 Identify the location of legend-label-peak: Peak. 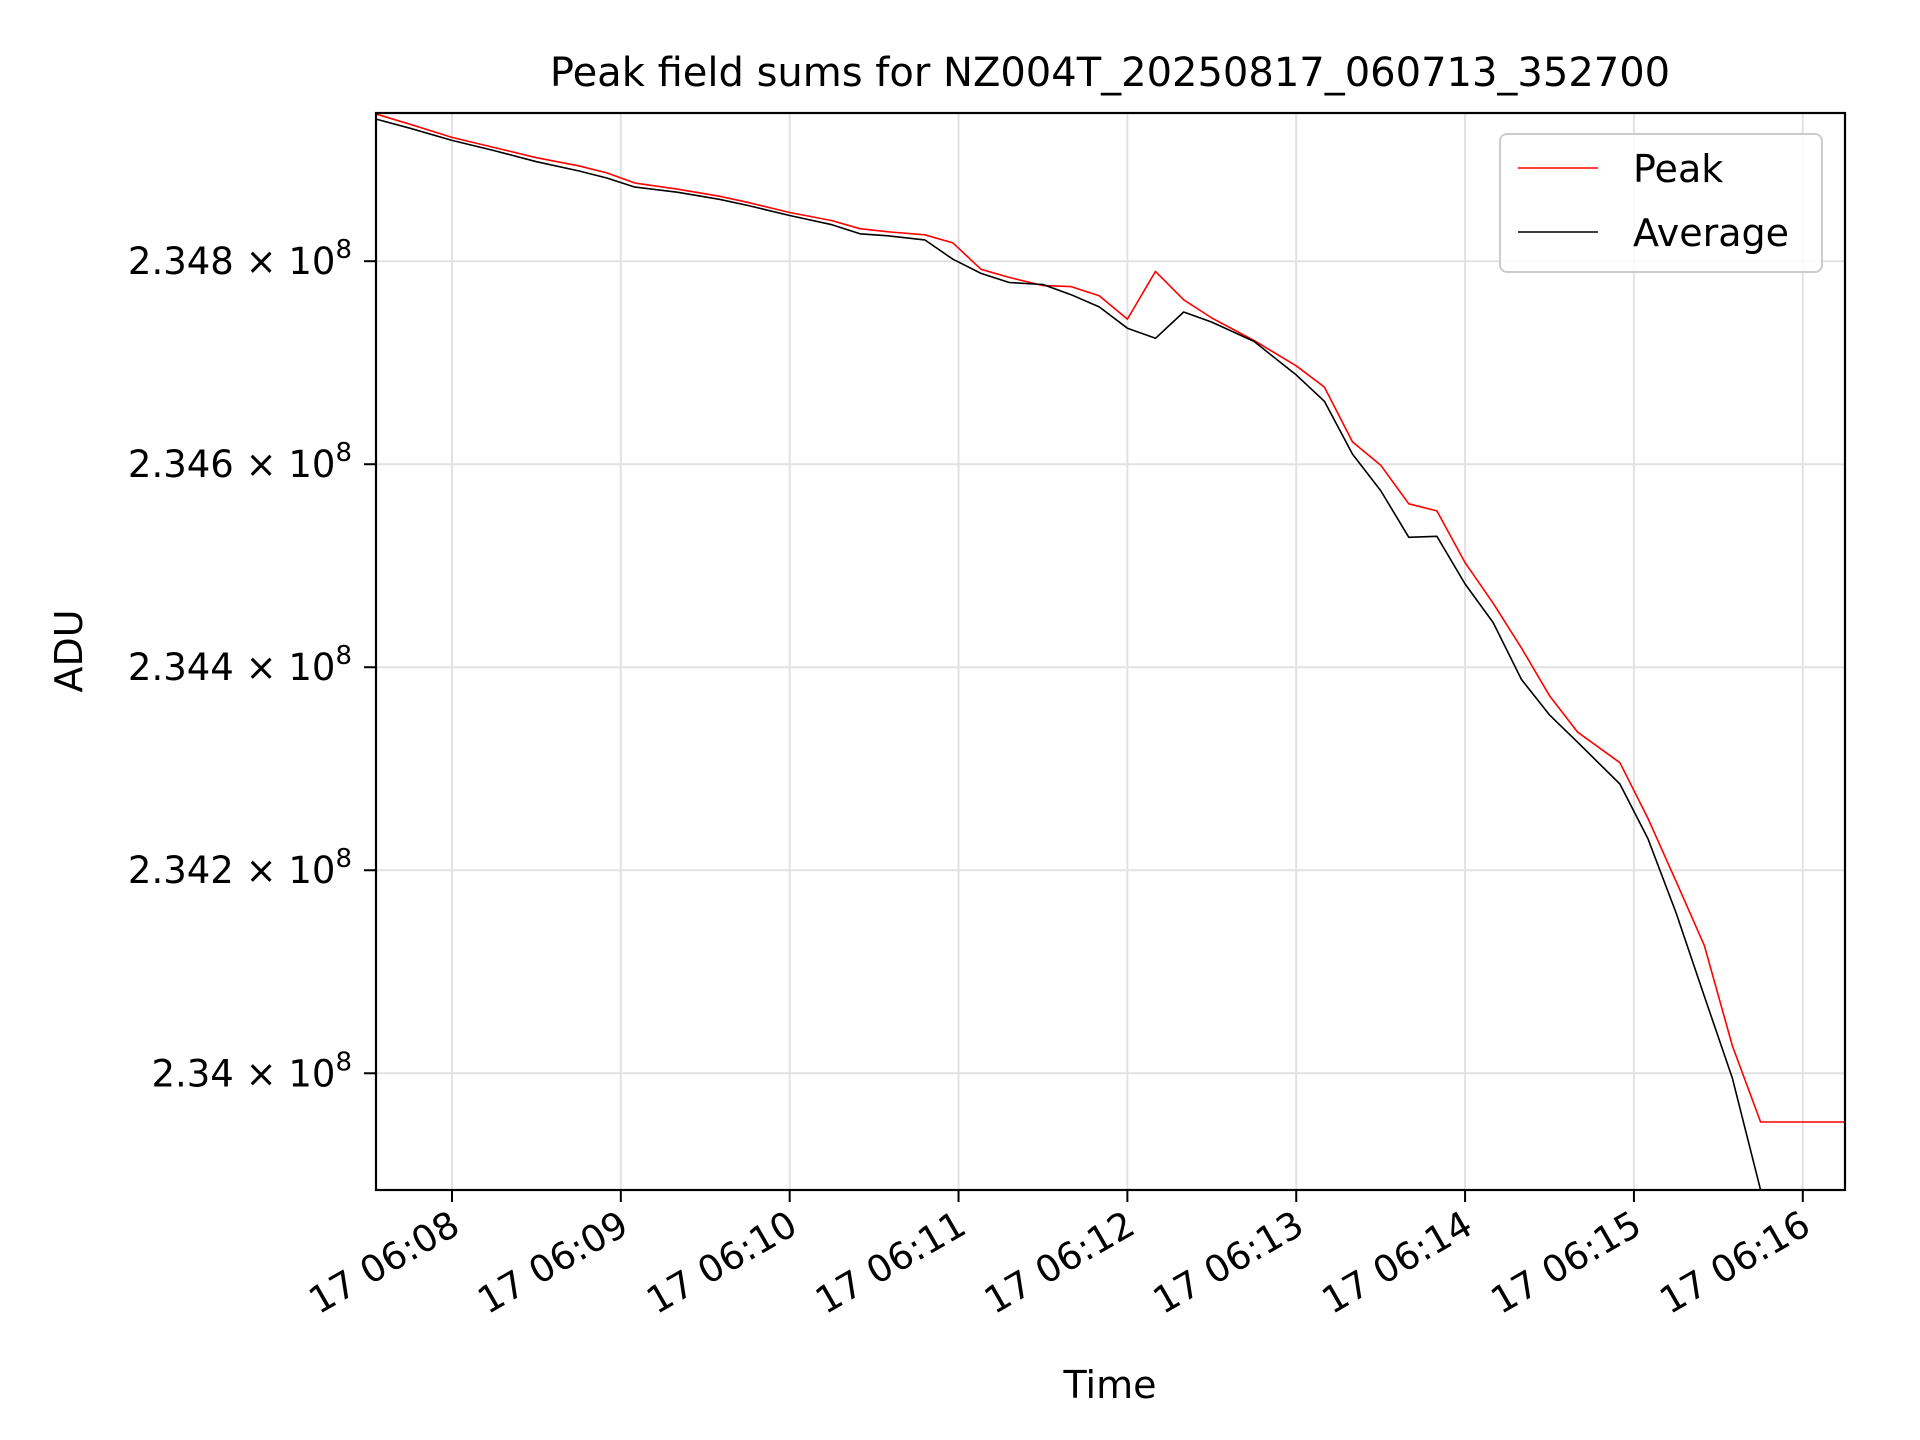
(1678, 169).